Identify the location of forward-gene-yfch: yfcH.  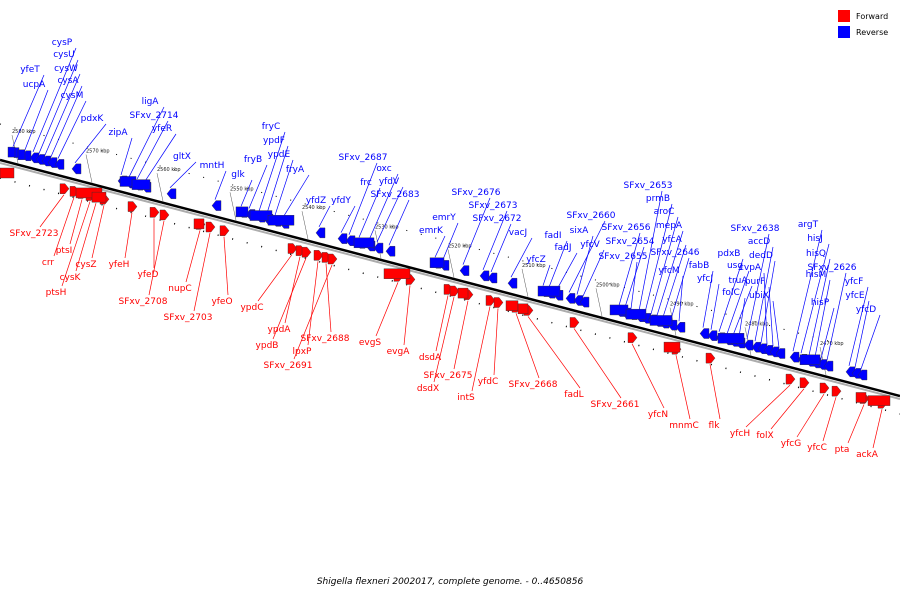
(763, 406).